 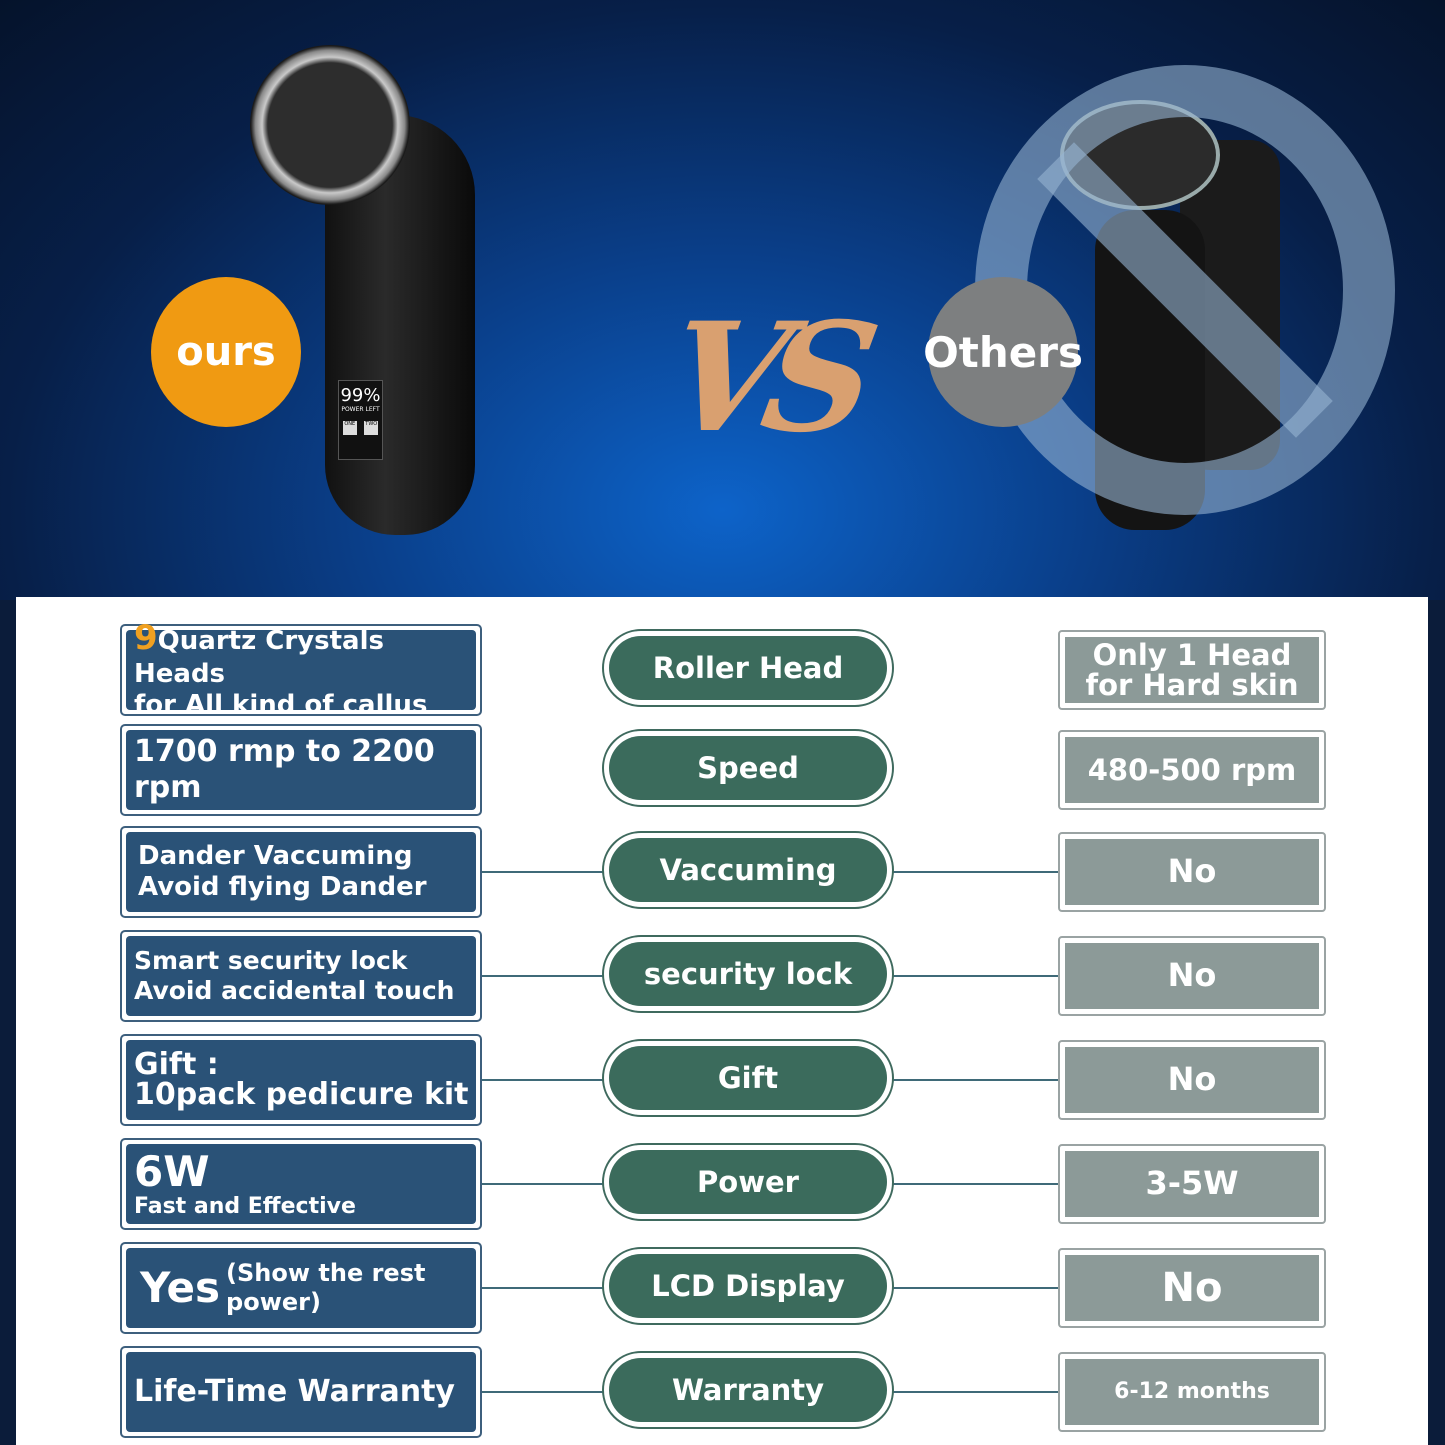 What do you see at coordinates (275, 855) in the screenshot?
I see `ours-line1: Dander Vaccuming` at bounding box center [275, 855].